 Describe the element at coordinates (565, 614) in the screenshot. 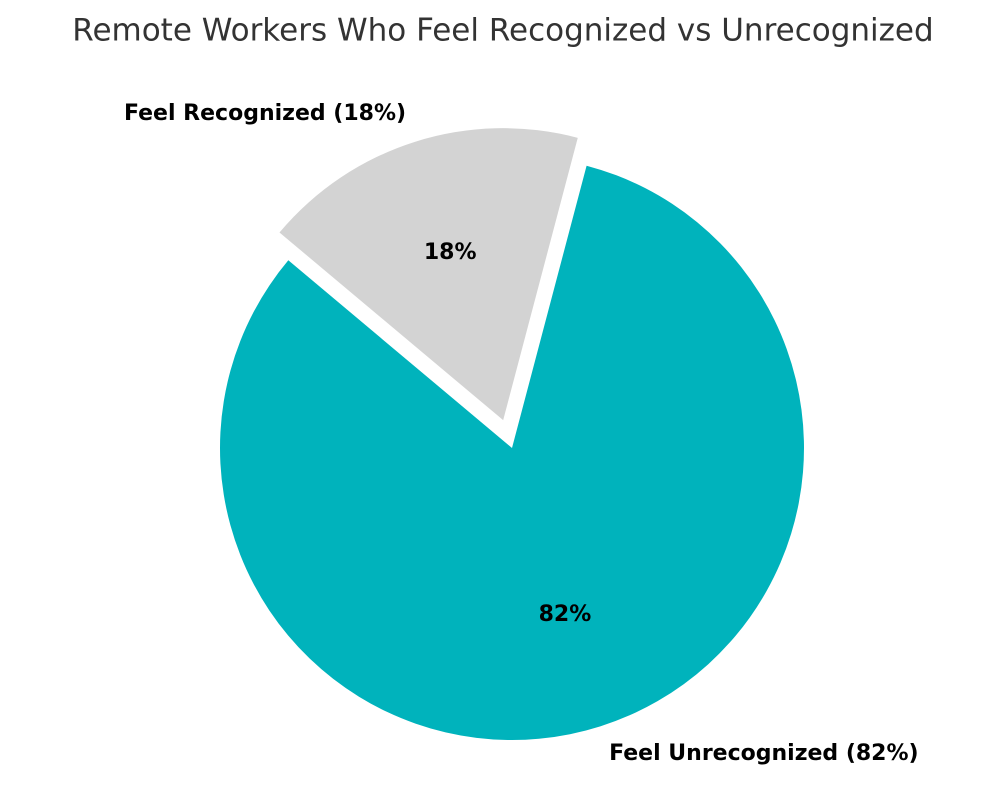

I see `value-label: 82%` at that location.